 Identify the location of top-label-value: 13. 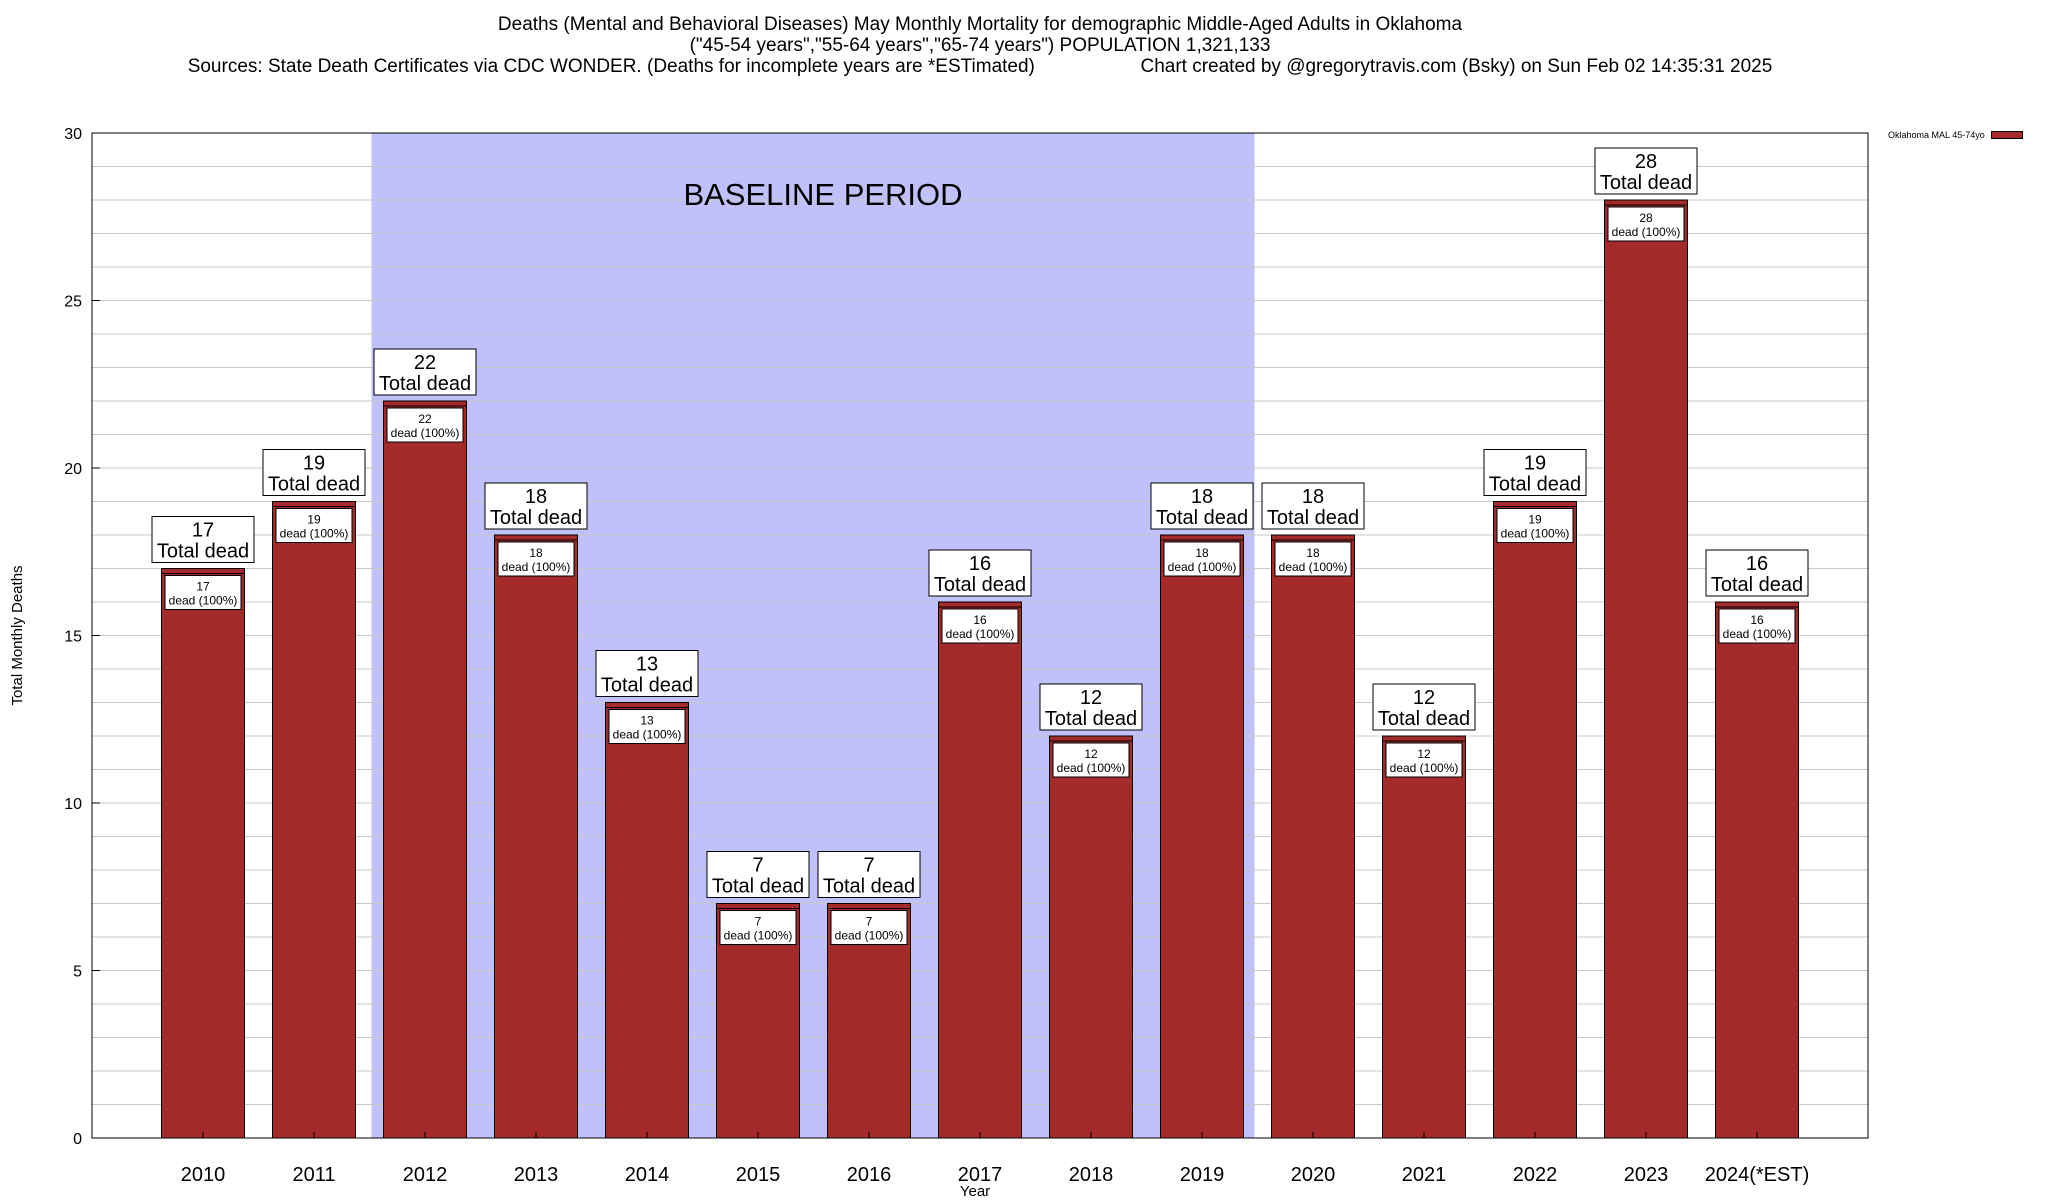
(647, 665).